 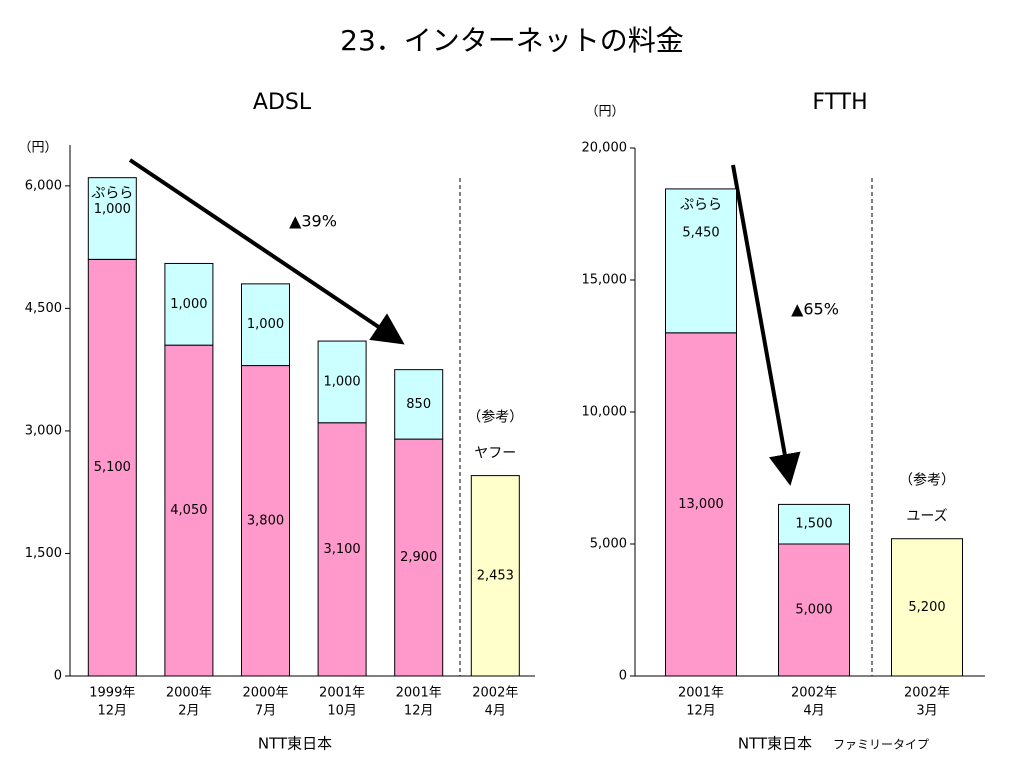 What do you see at coordinates (43, 185) in the screenshot?
I see `y-tick-label: 6,000` at bounding box center [43, 185].